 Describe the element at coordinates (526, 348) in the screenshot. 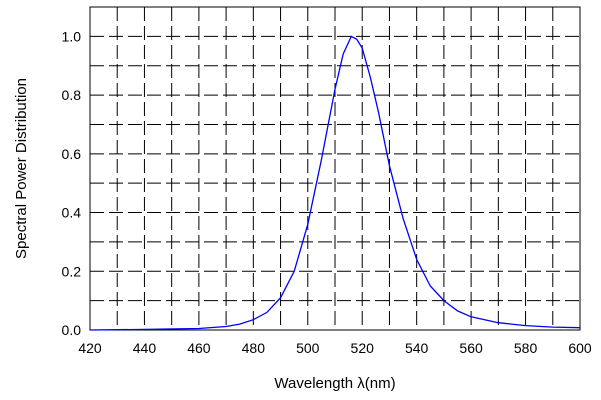

I see `x-tick-label: 580` at that location.